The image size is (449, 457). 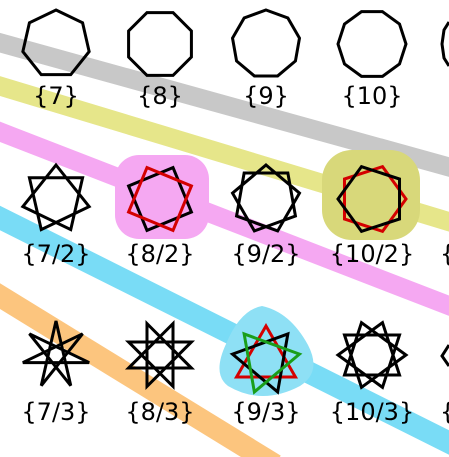 What do you see at coordinates (55, 412) in the screenshot?
I see `label-7-3: {7/3}` at bounding box center [55, 412].